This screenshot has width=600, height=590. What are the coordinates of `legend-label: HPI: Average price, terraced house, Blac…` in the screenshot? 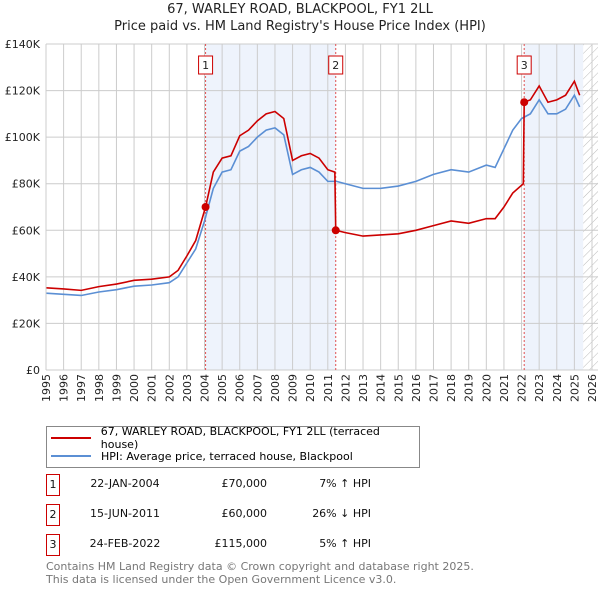 It's located at (227, 456).